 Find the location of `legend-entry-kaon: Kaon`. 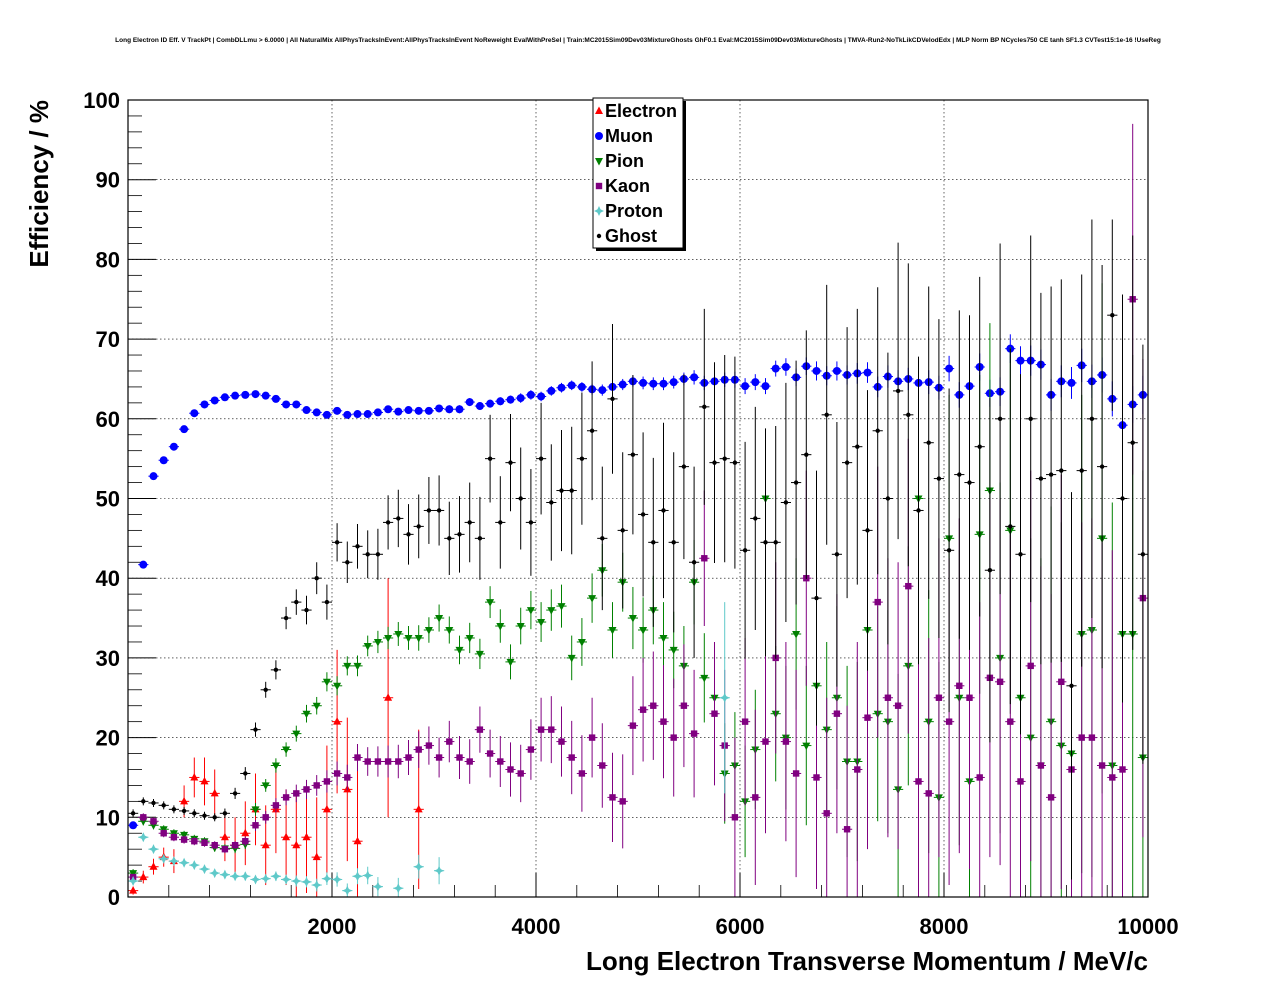

legend-entry-kaon: Kaon is located at coordinates (622, 186).